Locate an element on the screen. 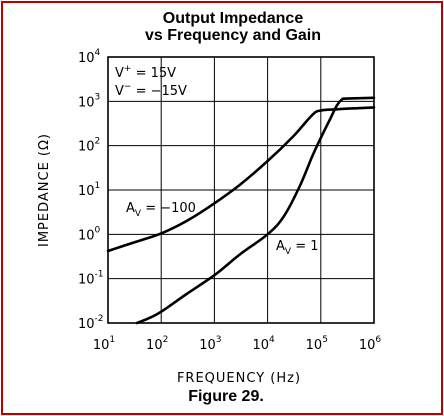  y-tick-labels: 10⁻² 10⁻¹ 10⁰ 10¹ 10² 10³ 10⁴ is located at coordinates (91, 190).